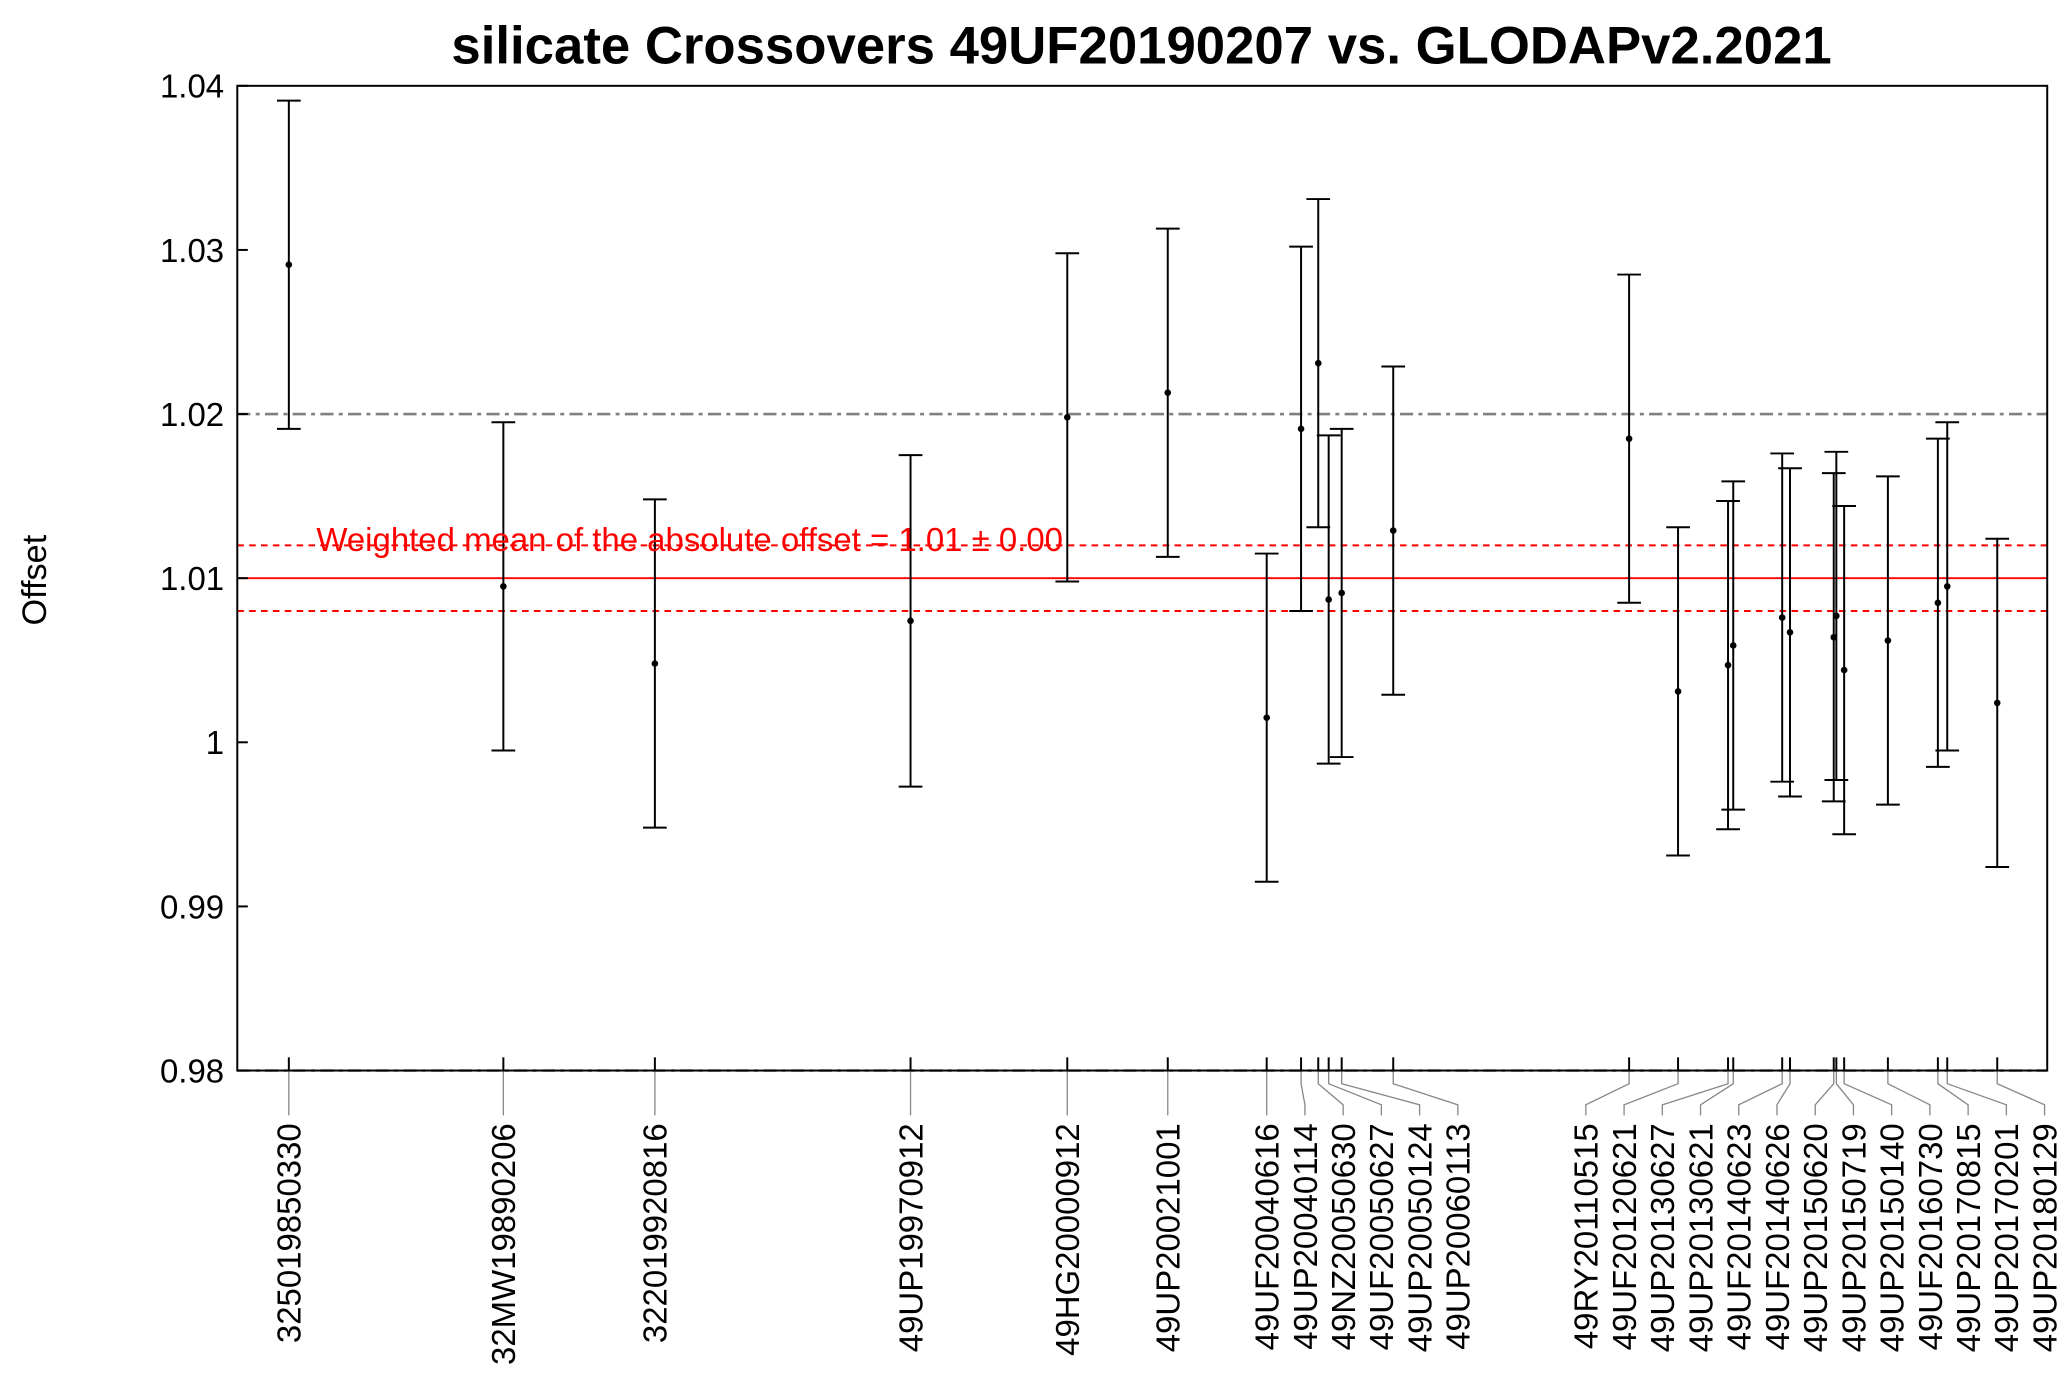 The height and width of the screenshot is (1391, 2067). What do you see at coordinates (1067, 1239) in the screenshot?
I see `x-tick-label: 49HG20000912` at bounding box center [1067, 1239].